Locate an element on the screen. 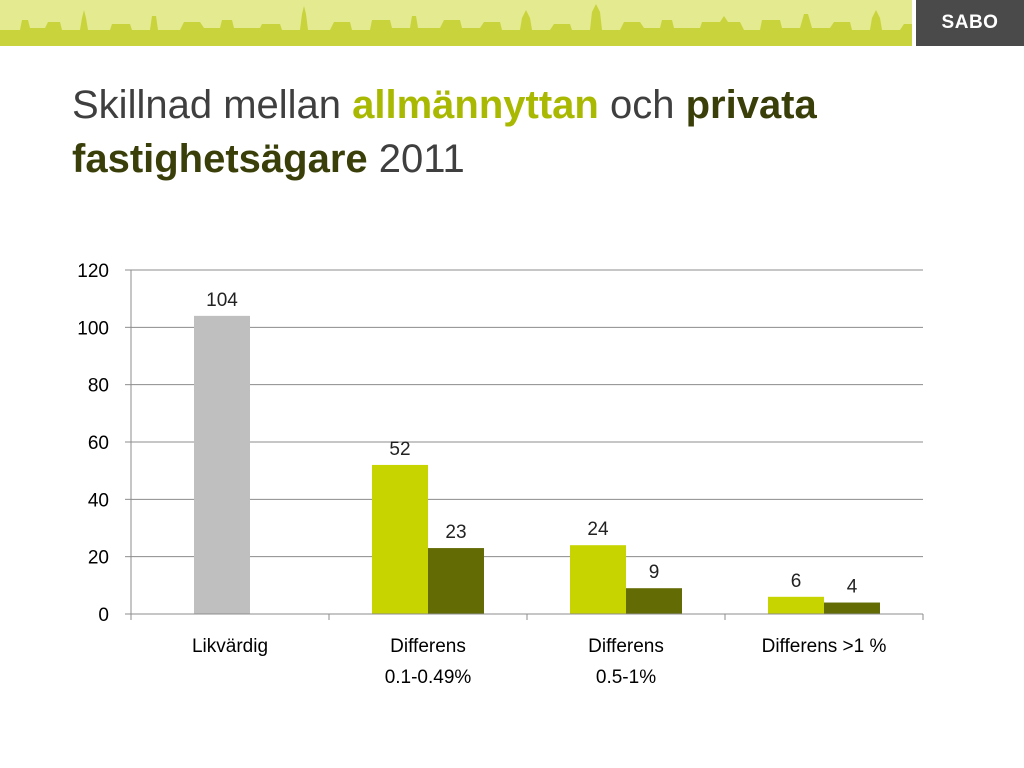 The image size is (1024, 768). data-label: 4 is located at coordinates (852, 587).